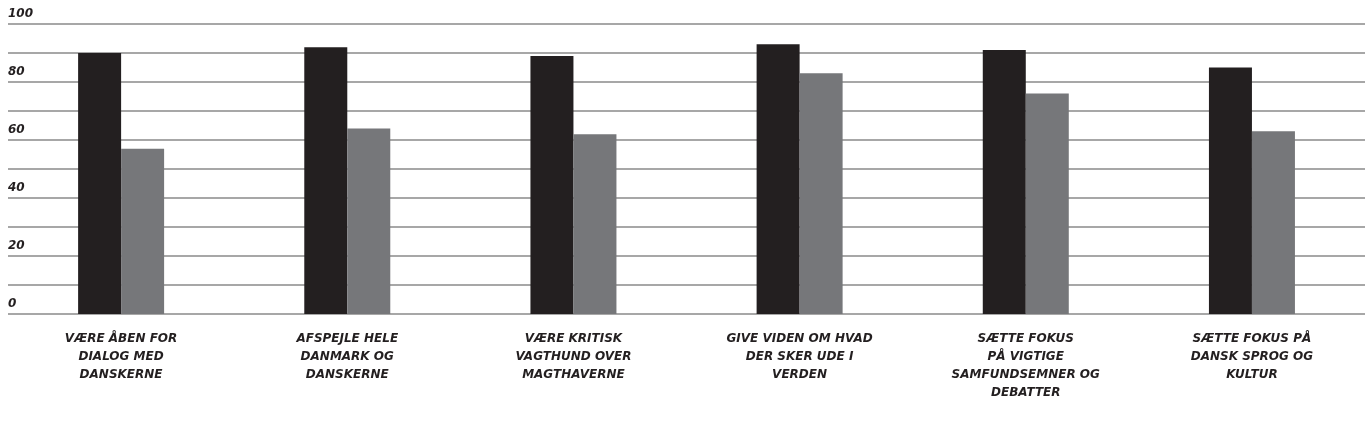 This screenshot has height=423, width=1365. I want to click on x-tick-label: SÆTTE FOKUS PÅ DANSK SPROG OG KULTUR, so click(1252, 355).